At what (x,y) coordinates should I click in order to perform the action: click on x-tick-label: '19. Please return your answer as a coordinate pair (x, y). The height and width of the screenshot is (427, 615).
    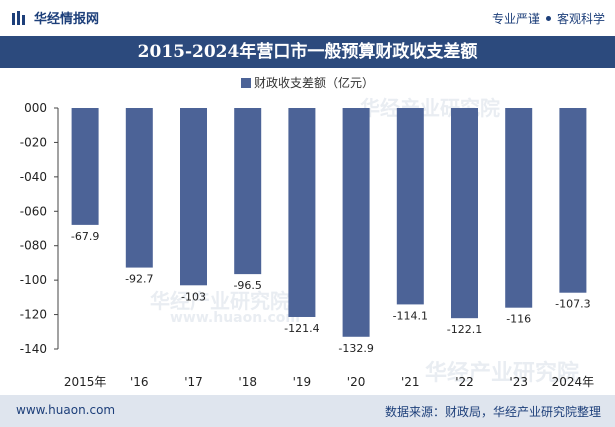
    Looking at the image, I should click on (302, 382).